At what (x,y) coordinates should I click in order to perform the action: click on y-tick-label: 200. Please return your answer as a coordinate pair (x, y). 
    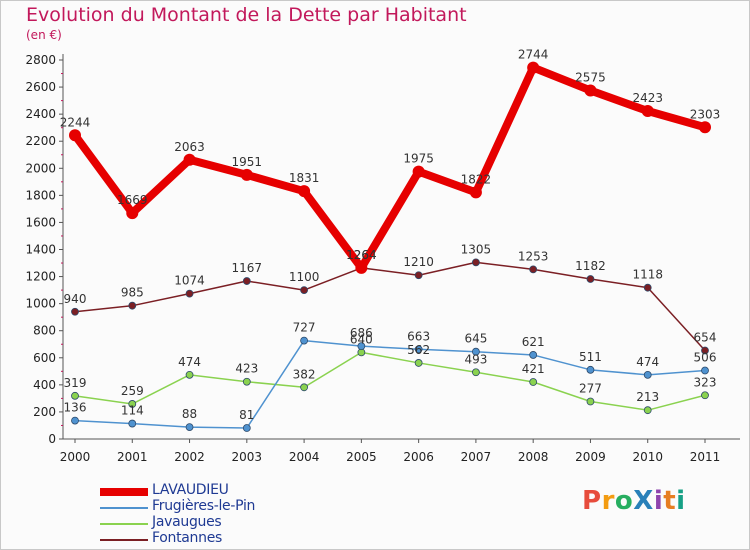
    Looking at the image, I should click on (44, 412).